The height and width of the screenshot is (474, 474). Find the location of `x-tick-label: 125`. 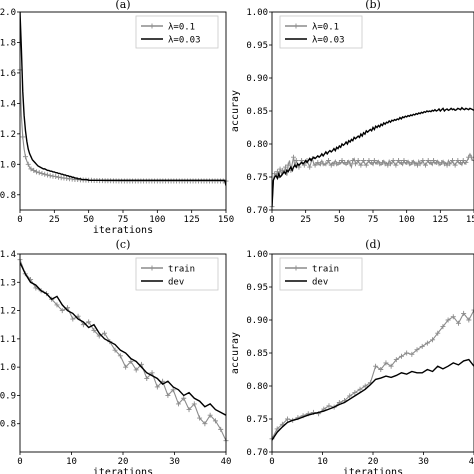

x-tick-label: 125 is located at coordinates (192, 220).